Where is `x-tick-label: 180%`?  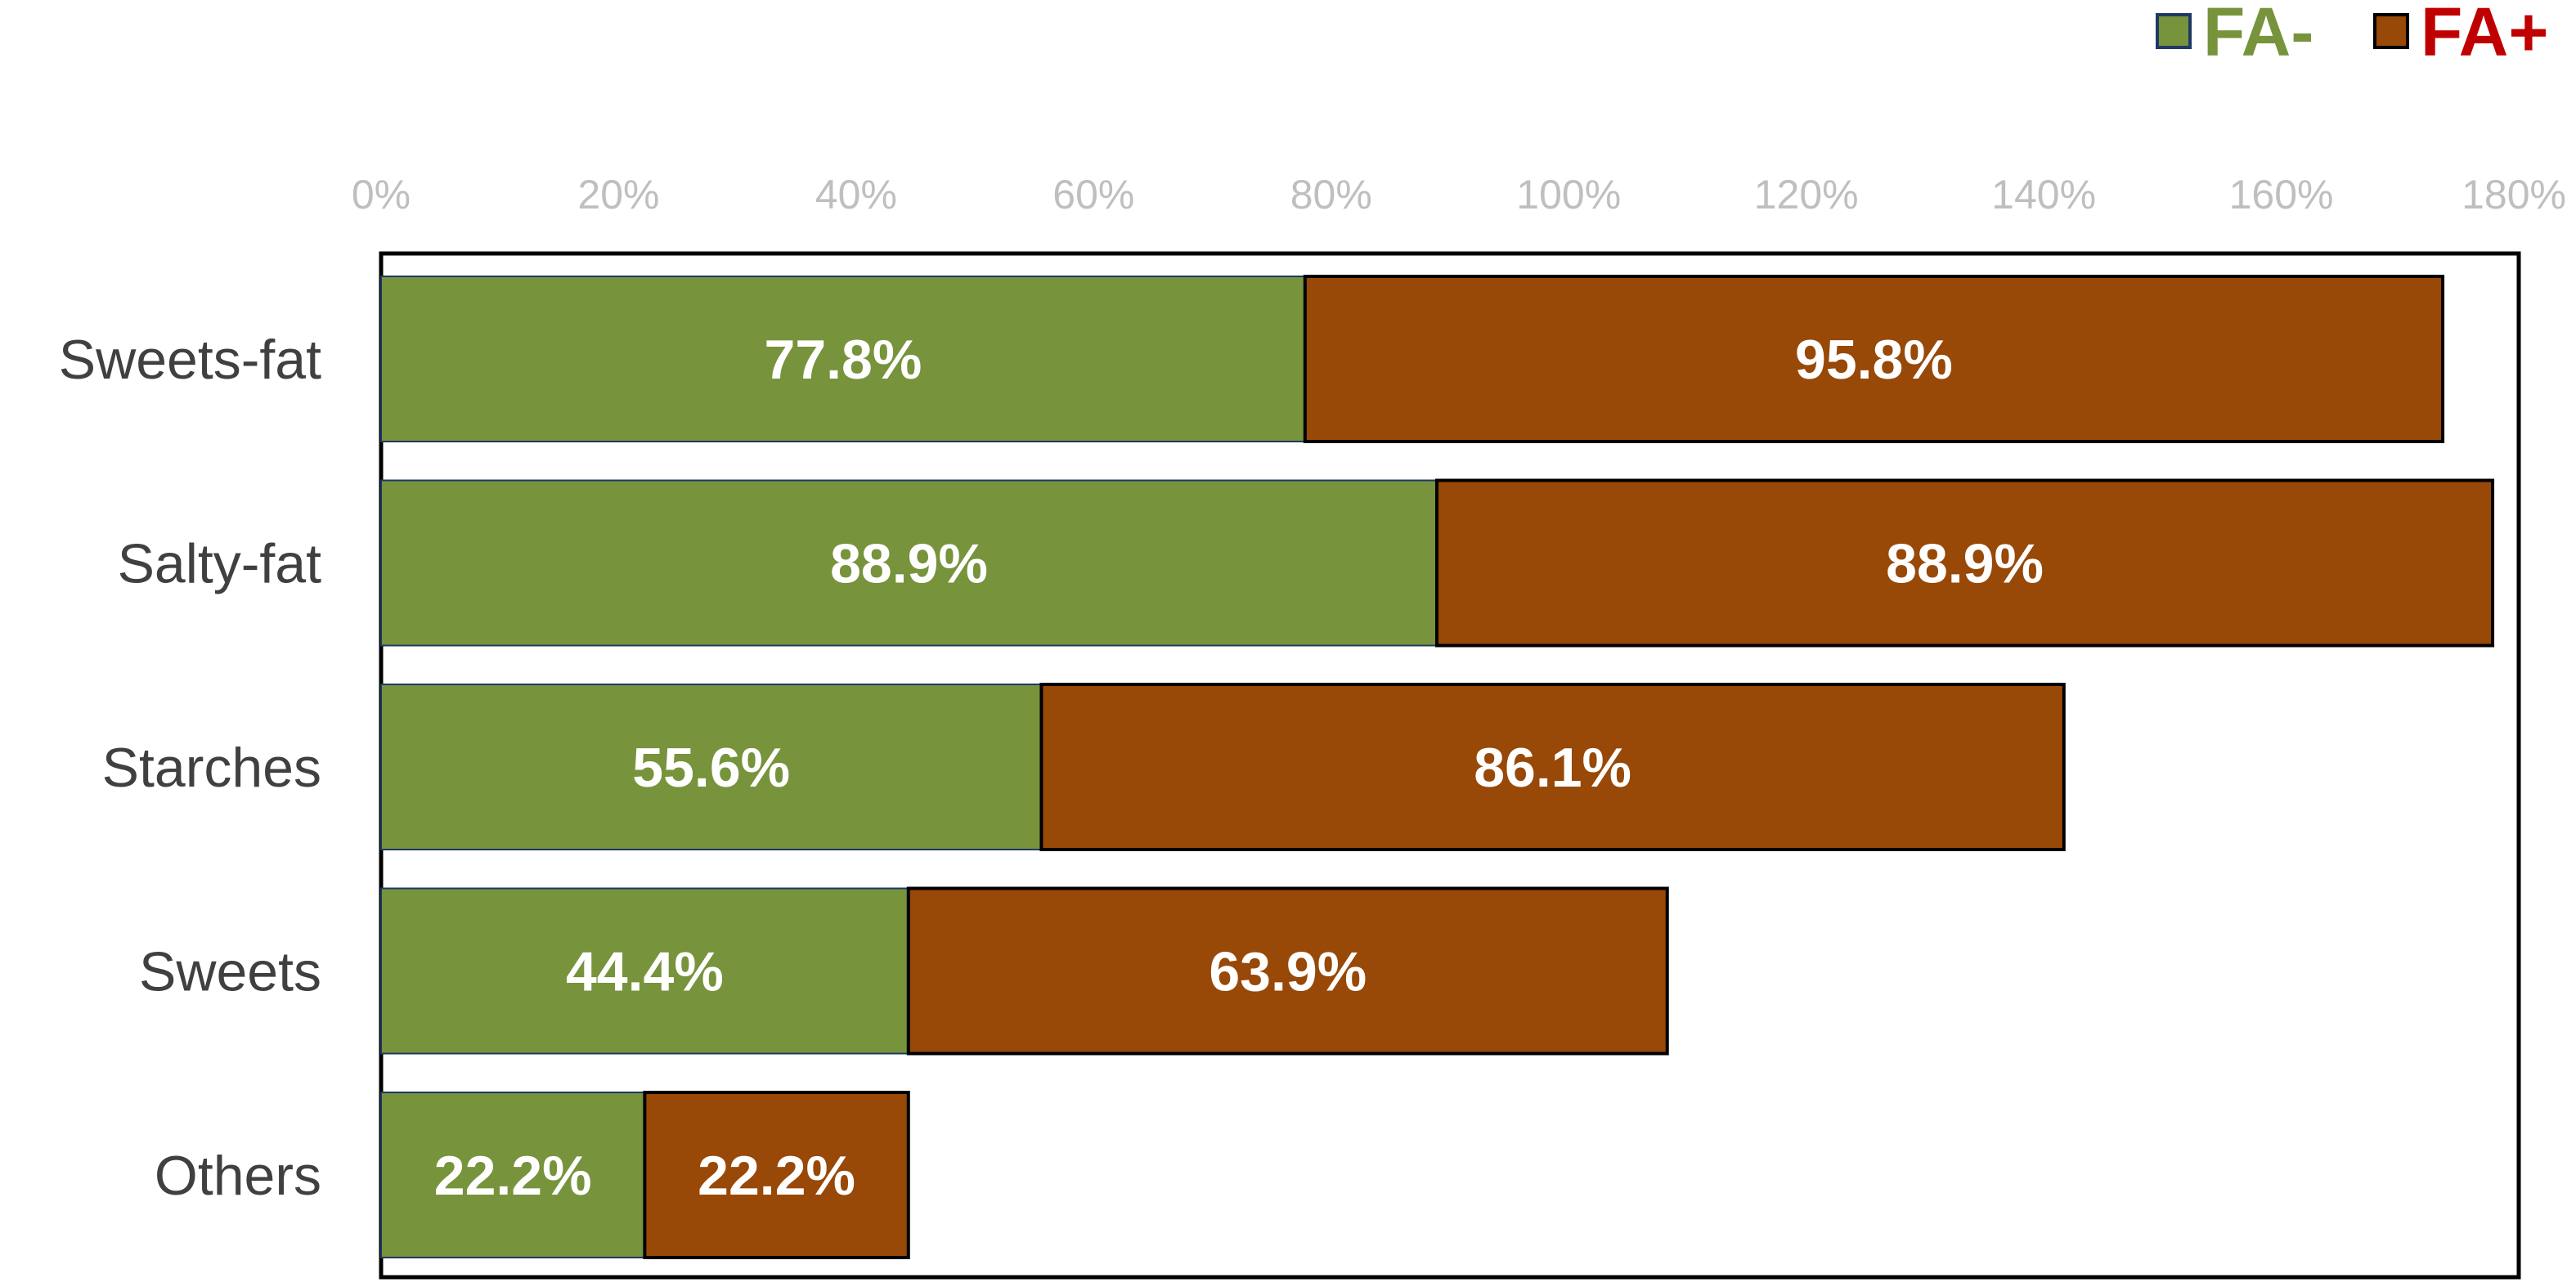
x-tick-label: 180% is located at coordinates (2514, 194).